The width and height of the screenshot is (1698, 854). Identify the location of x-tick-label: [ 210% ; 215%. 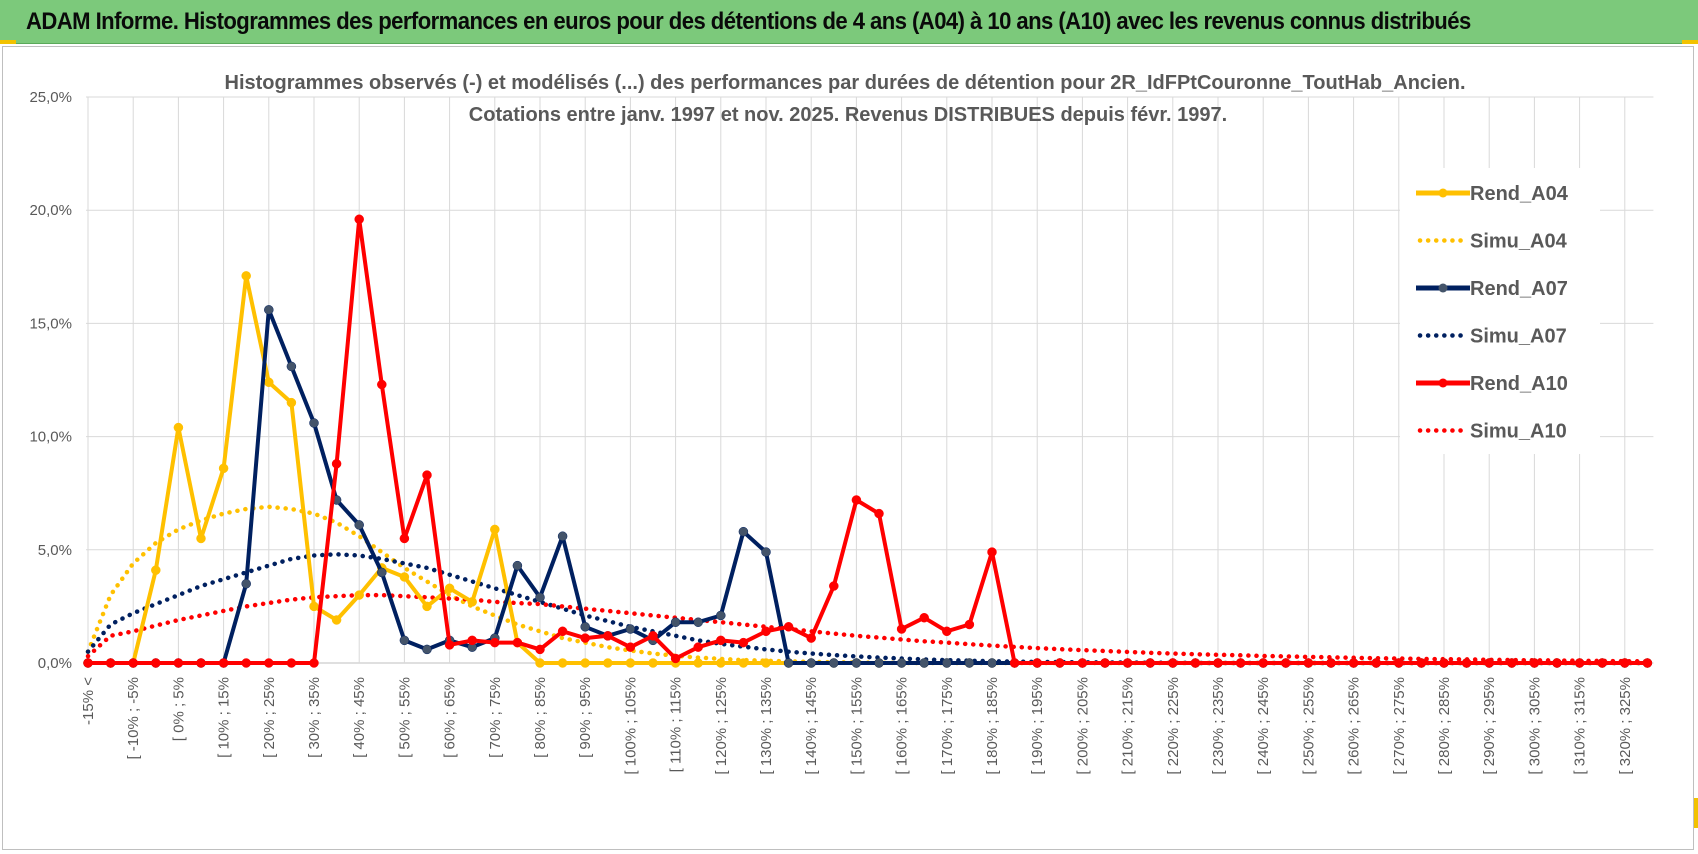
(1128, 726).